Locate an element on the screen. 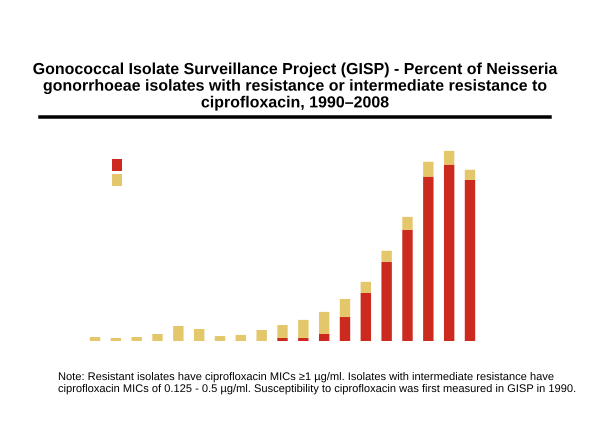 The height and width of the screenshot is (444, 590). chart-title: Gonococcal Isolate Surveillance Project (GISP) - Percent of Neisseria gonorrhoeae isolates with resistance or intermediate resistance to ciprofloxacin, 1990–2008 is located at coordinates (295, 86).